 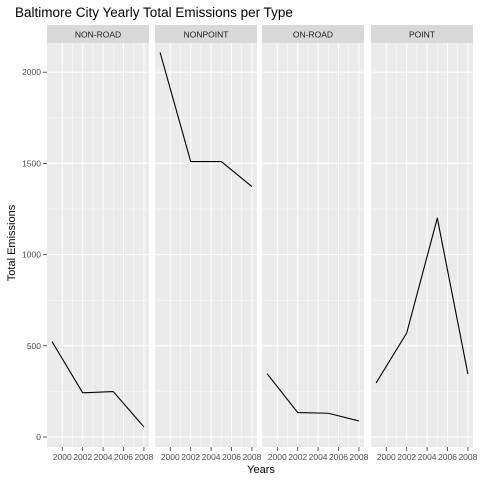 I want to click on y-tick-label: 1500, so click(x=31, y=163).